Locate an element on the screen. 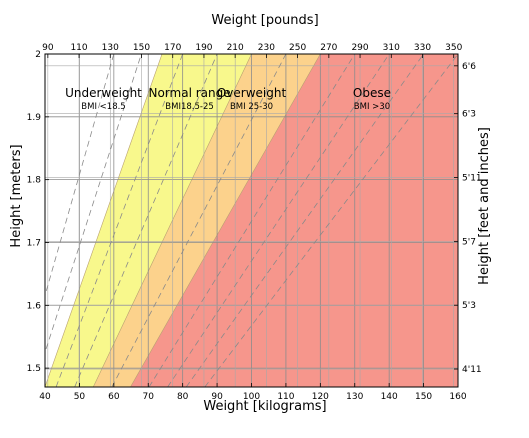  x2-tick-label: 150 is located at coordinates (141, 48).